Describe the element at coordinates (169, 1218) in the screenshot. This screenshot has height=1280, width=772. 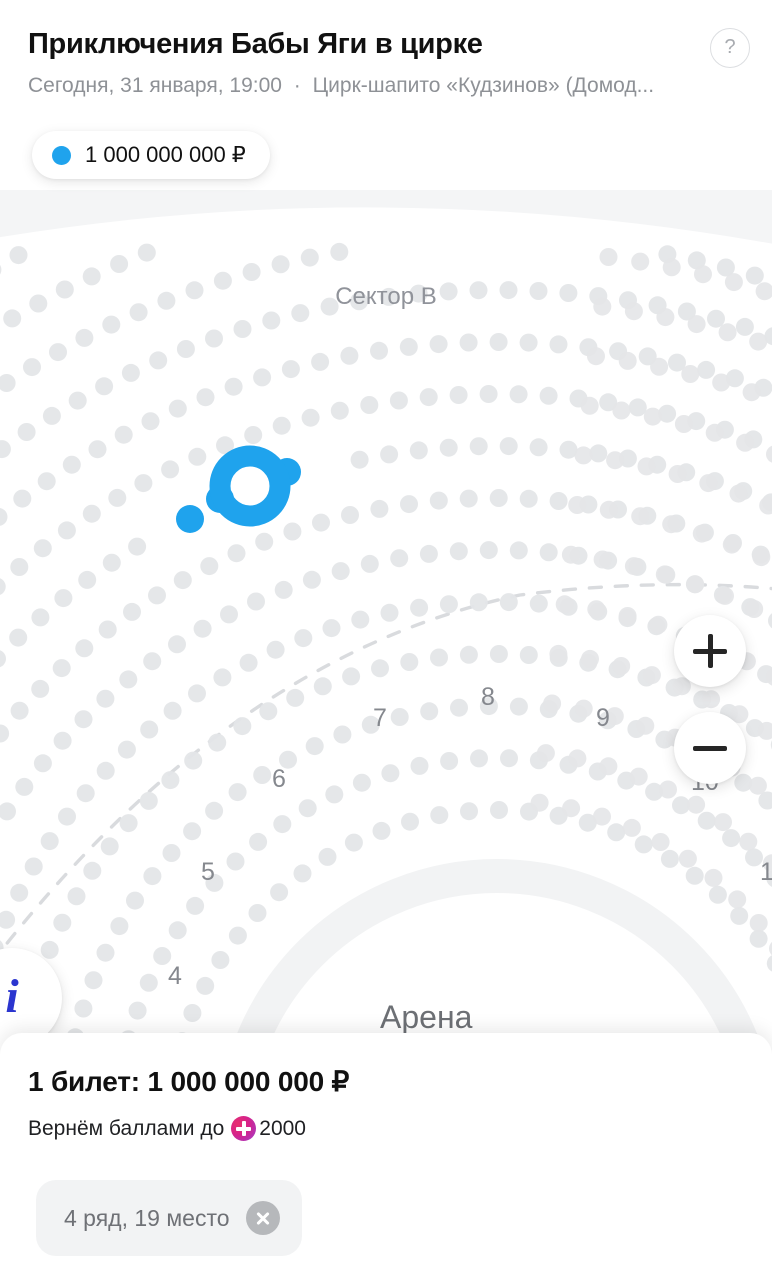
I see `selected-seat-chip: 4 ряд, 19 место` at that location.